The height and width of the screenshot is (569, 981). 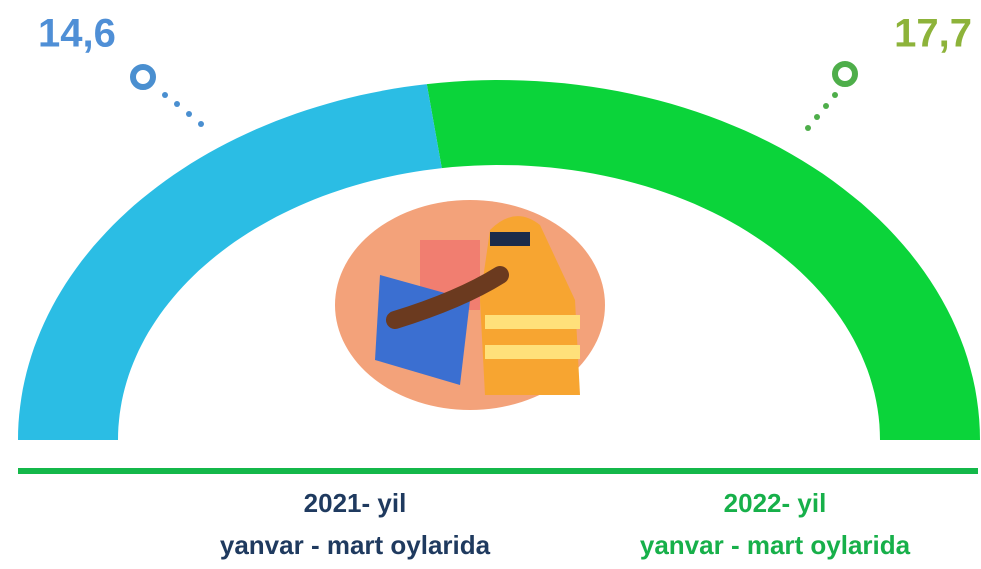 What do you see at coordinates (933, 34) in the screenshot?
I see `value-label: 17,7` at bounding box center [933, 34].